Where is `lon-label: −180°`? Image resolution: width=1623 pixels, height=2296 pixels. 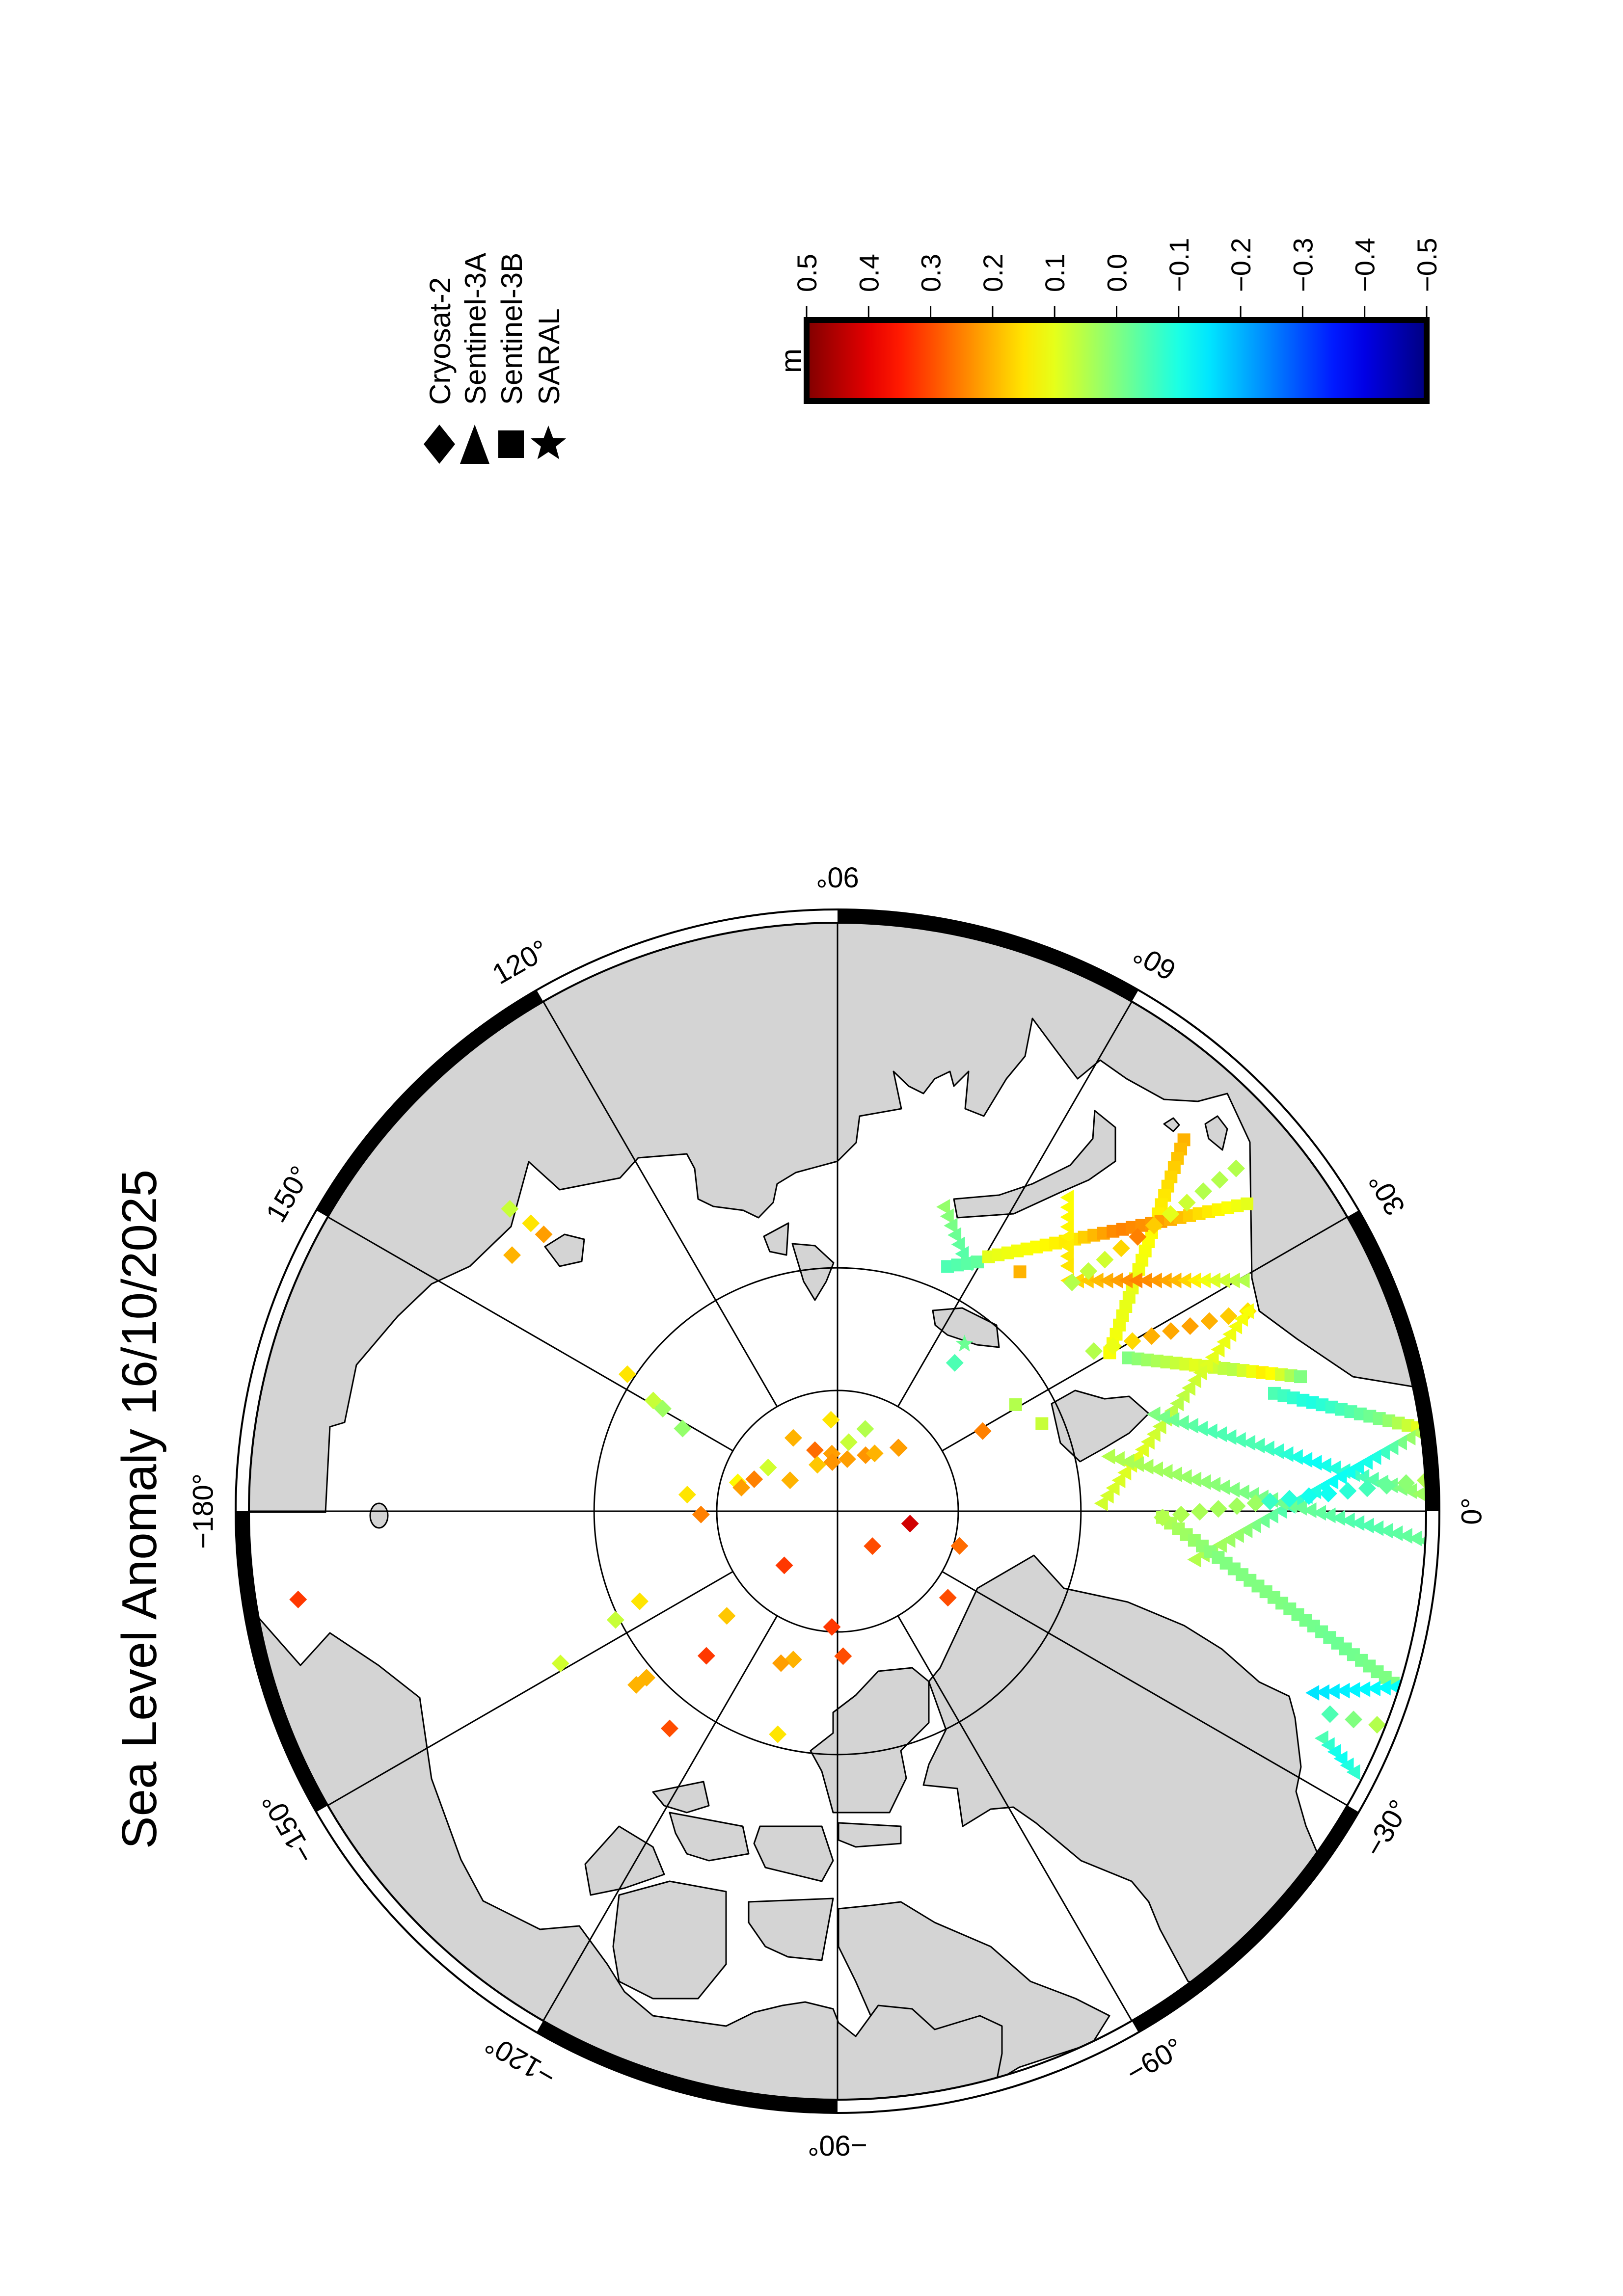 lon-label: −180° is located at coordinates (204, 1511).